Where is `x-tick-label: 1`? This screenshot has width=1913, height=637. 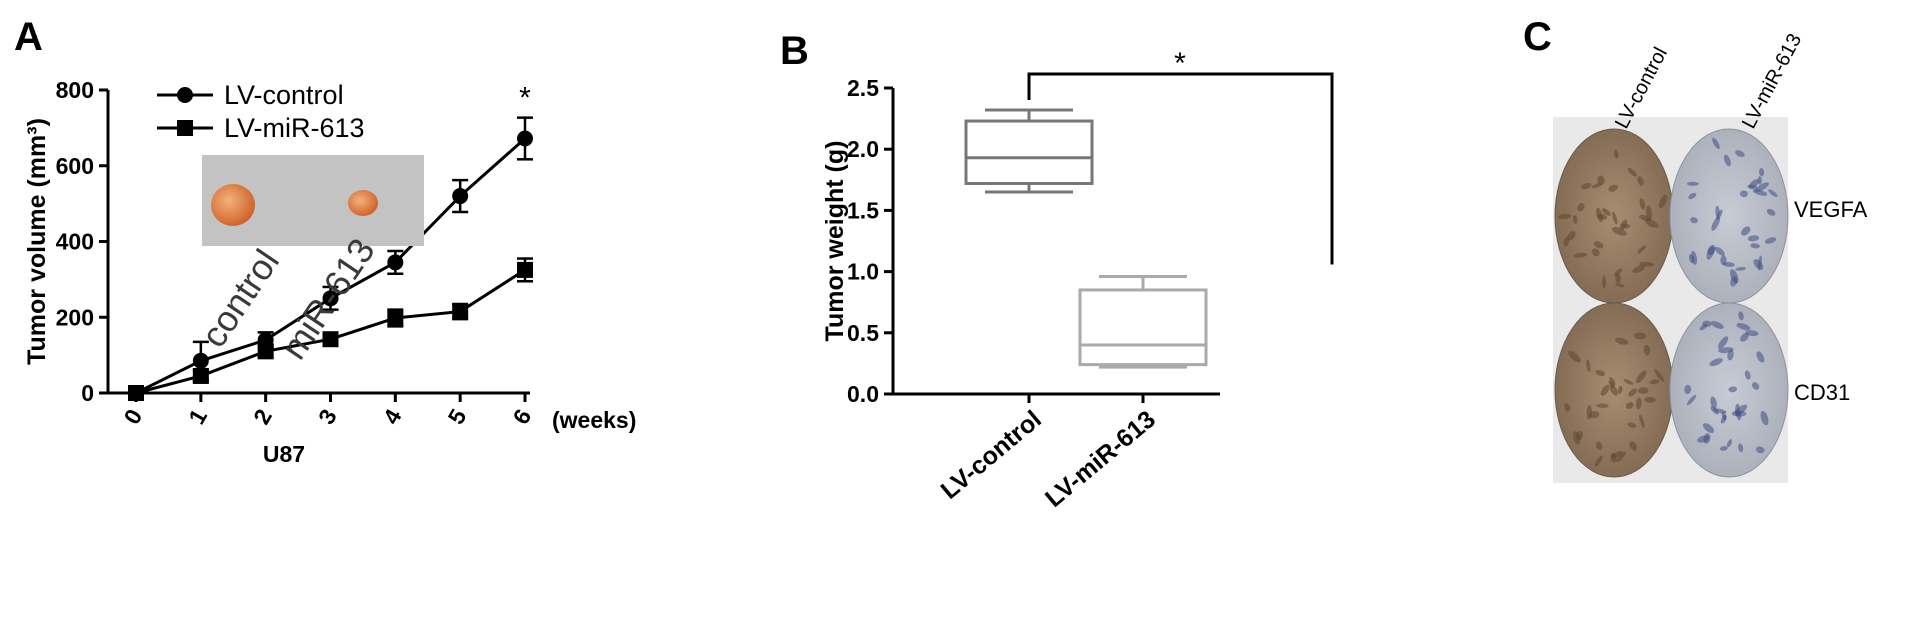
x-tick-label: 1 is located at coordinates (197, 416).